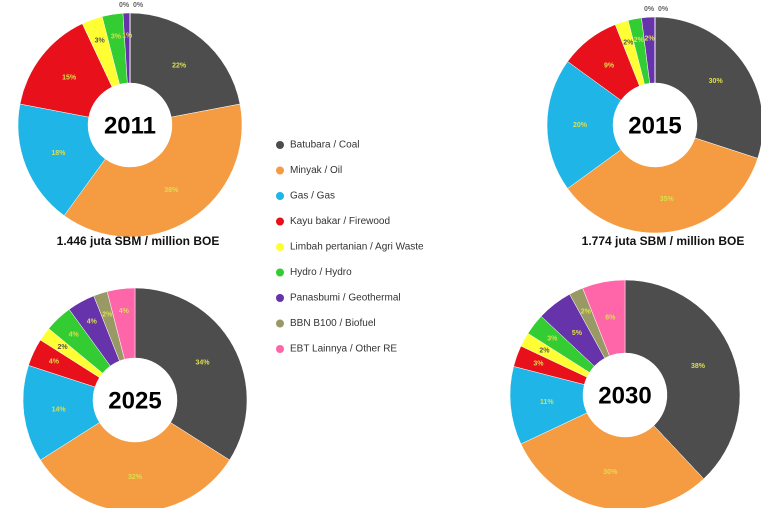 This screenshot has width=761, height=508. Describe the element at coordinates (580, 125) in the screenshot. I see `value-label: 20%` at that location.